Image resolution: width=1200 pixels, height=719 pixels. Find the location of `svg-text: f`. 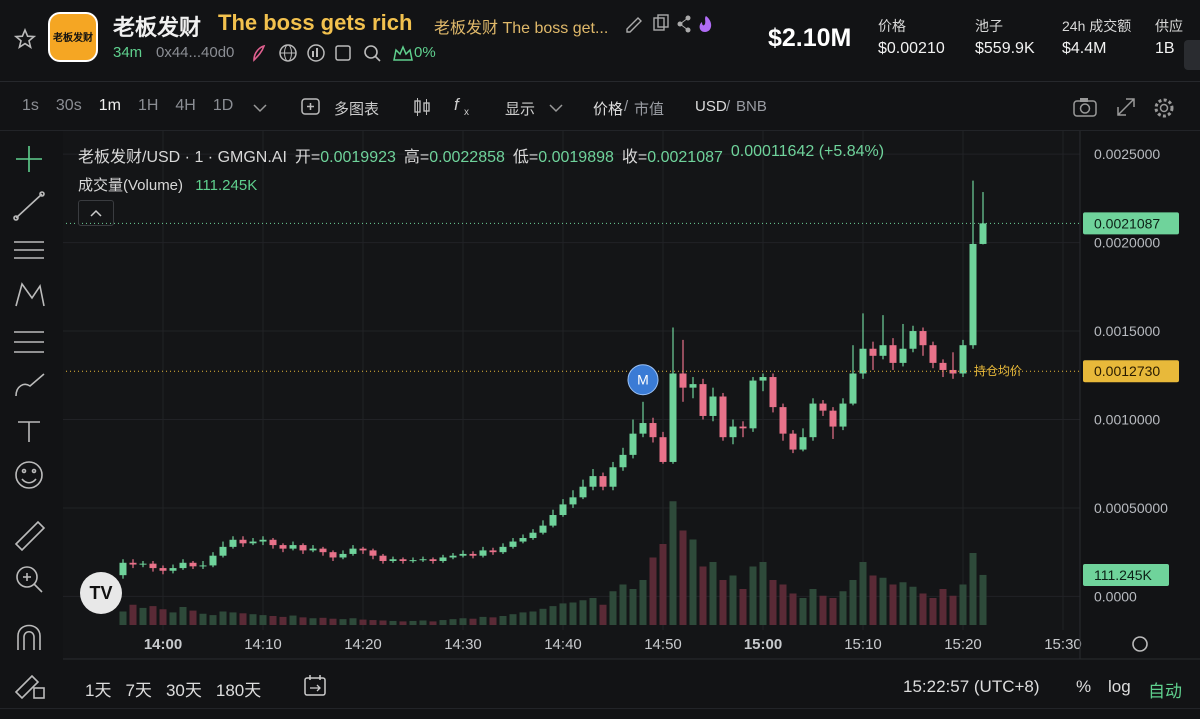

svg-text: f is located at coordinates (457, 104).